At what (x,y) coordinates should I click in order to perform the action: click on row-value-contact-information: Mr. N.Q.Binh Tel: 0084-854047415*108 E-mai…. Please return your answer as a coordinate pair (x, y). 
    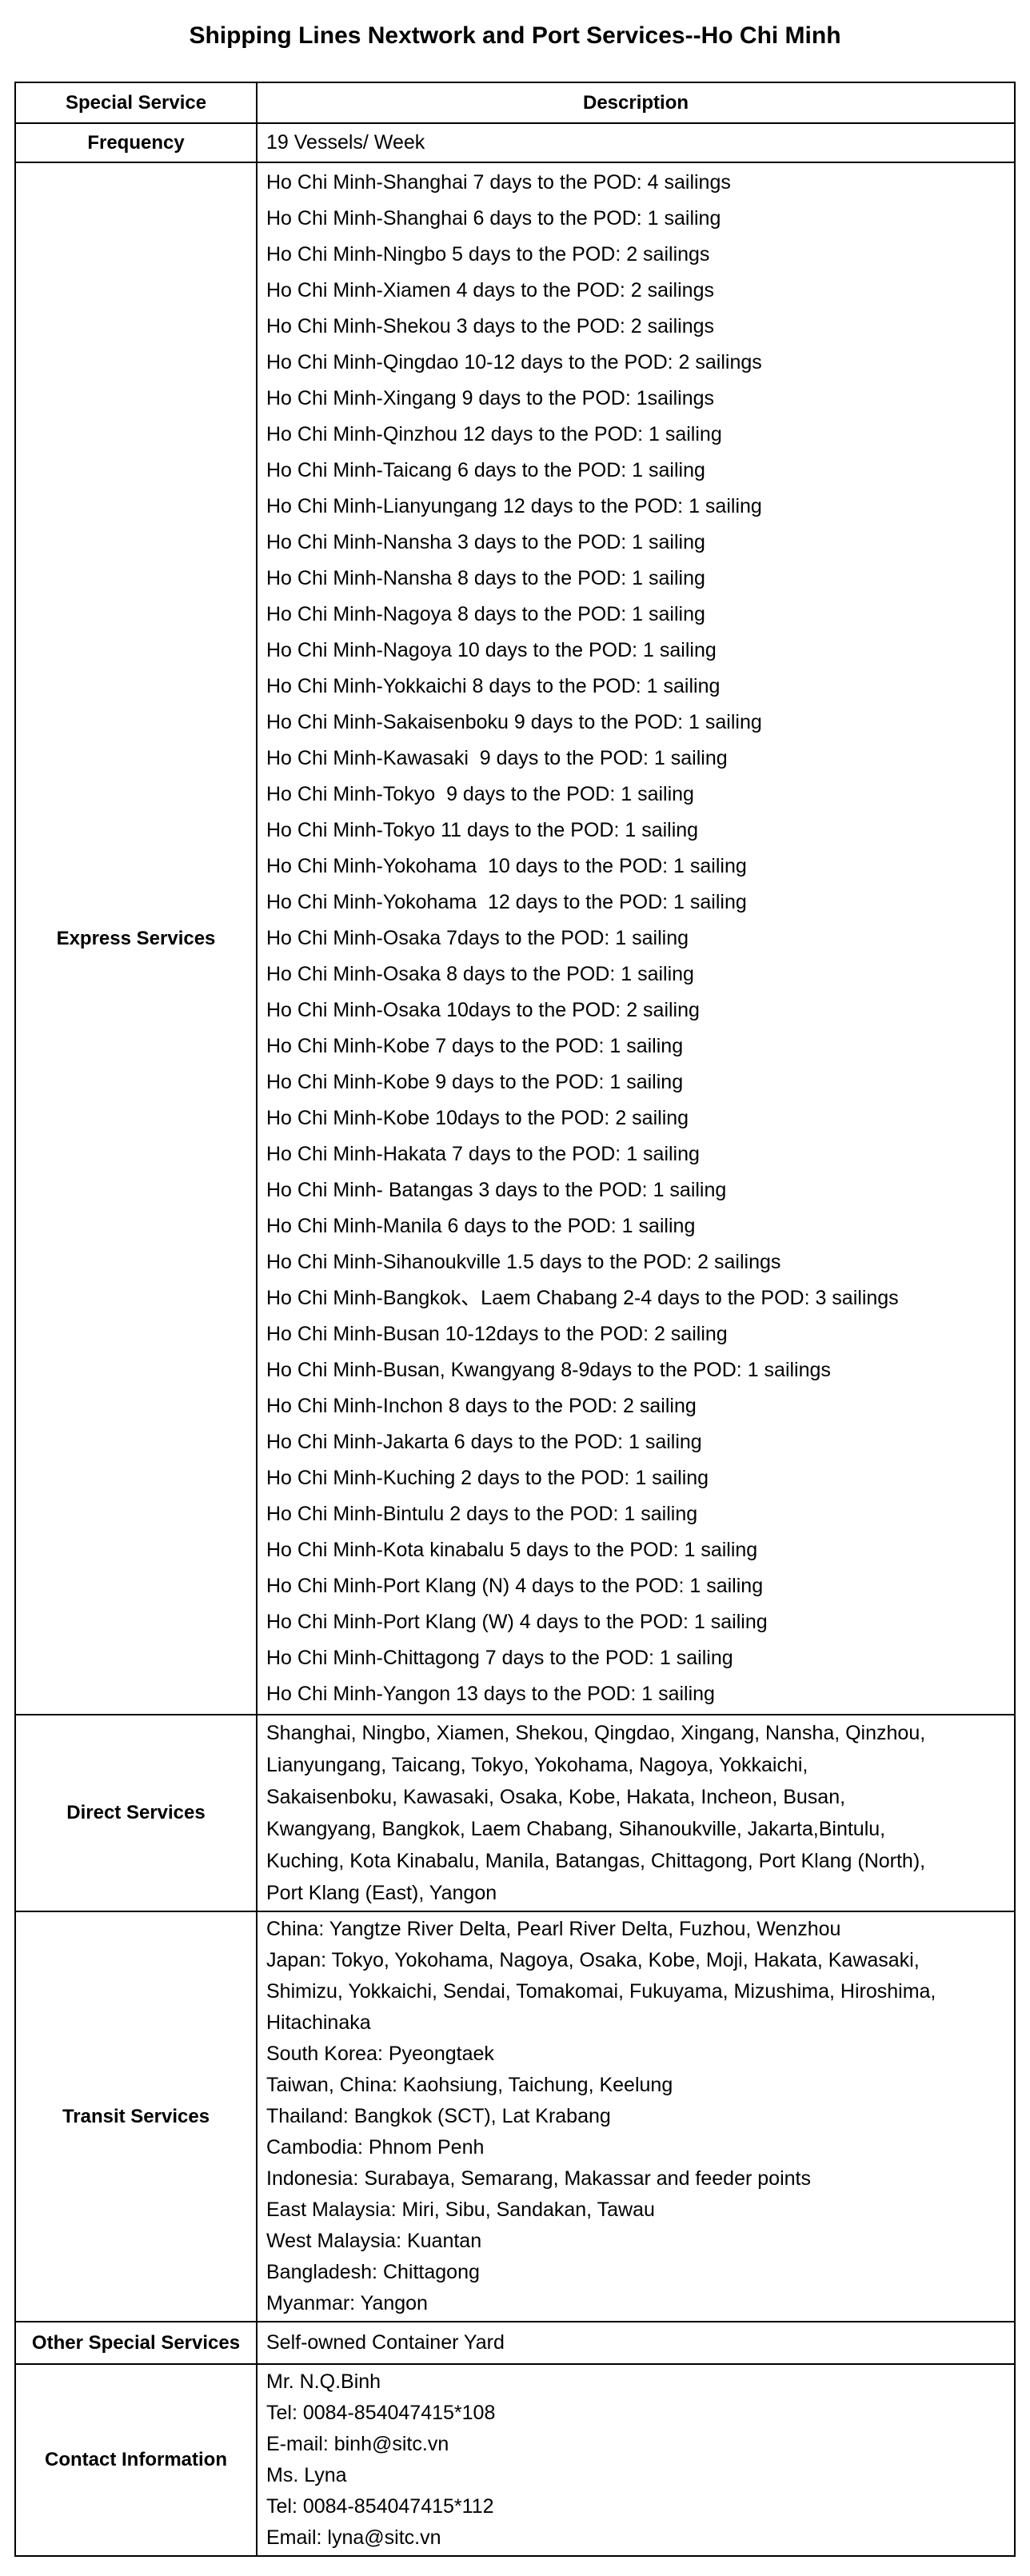
    Looking at the image, I should click on (636, 2460).